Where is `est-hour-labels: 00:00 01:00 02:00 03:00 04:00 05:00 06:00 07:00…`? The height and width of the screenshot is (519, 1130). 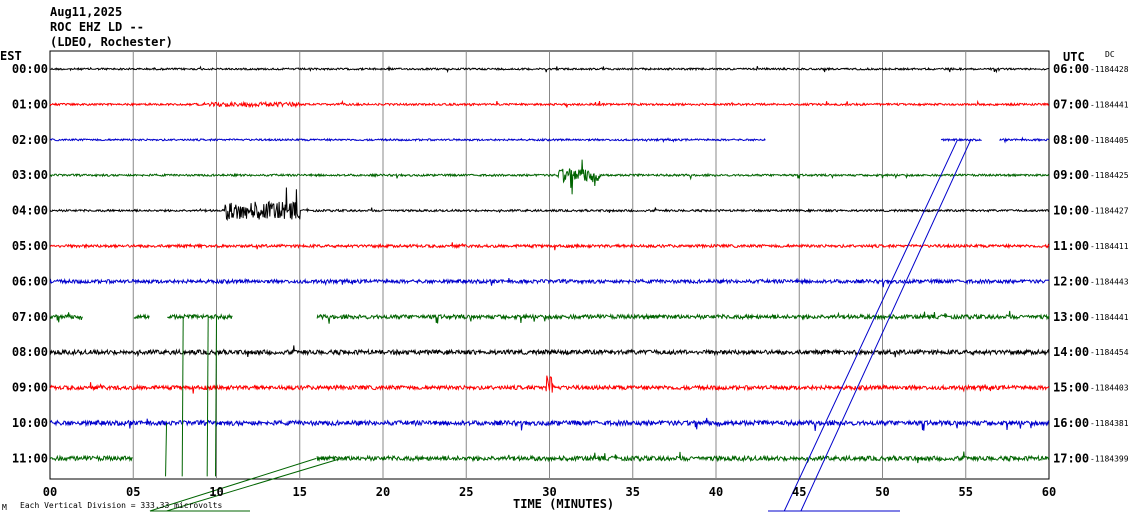
est-hour-labels: 00:00 01:00 02:00 03:00 04:00 05:00 06:00 07:00… is located at coordinates (30, 263).